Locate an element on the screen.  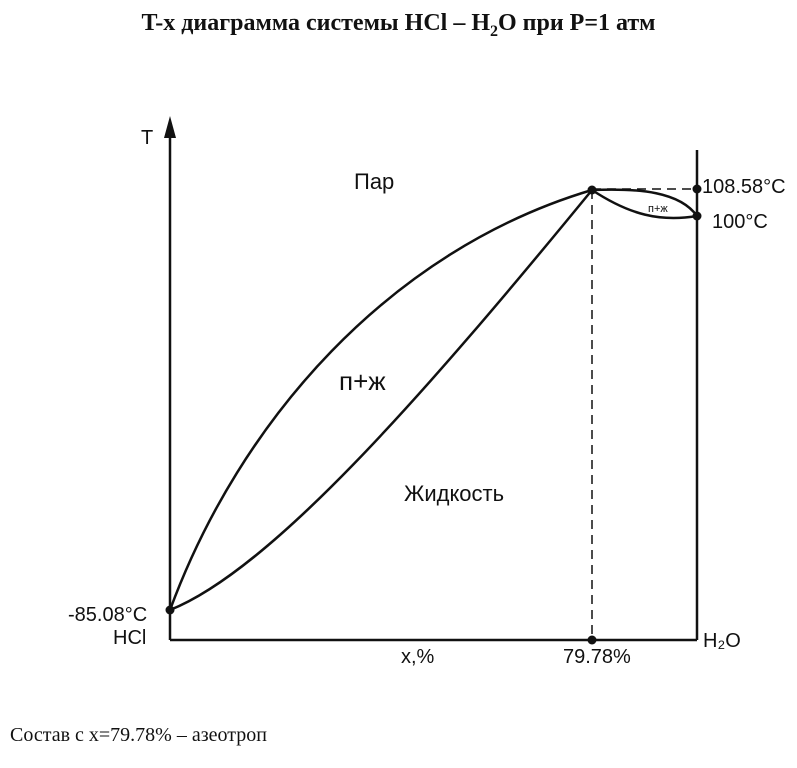
azeotrope-footnote: Состав с x=79.78% – азеотроп is located at coordinates (138, 735).